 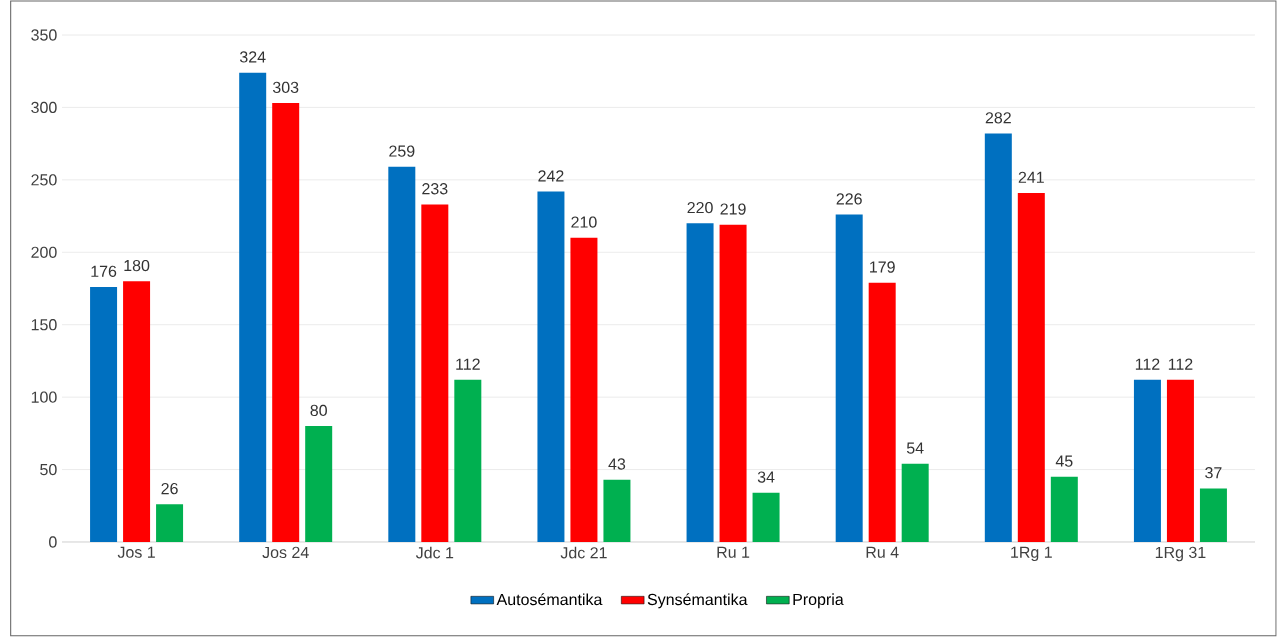 I want to click on data-label: 210, so click(x=584, y=222).